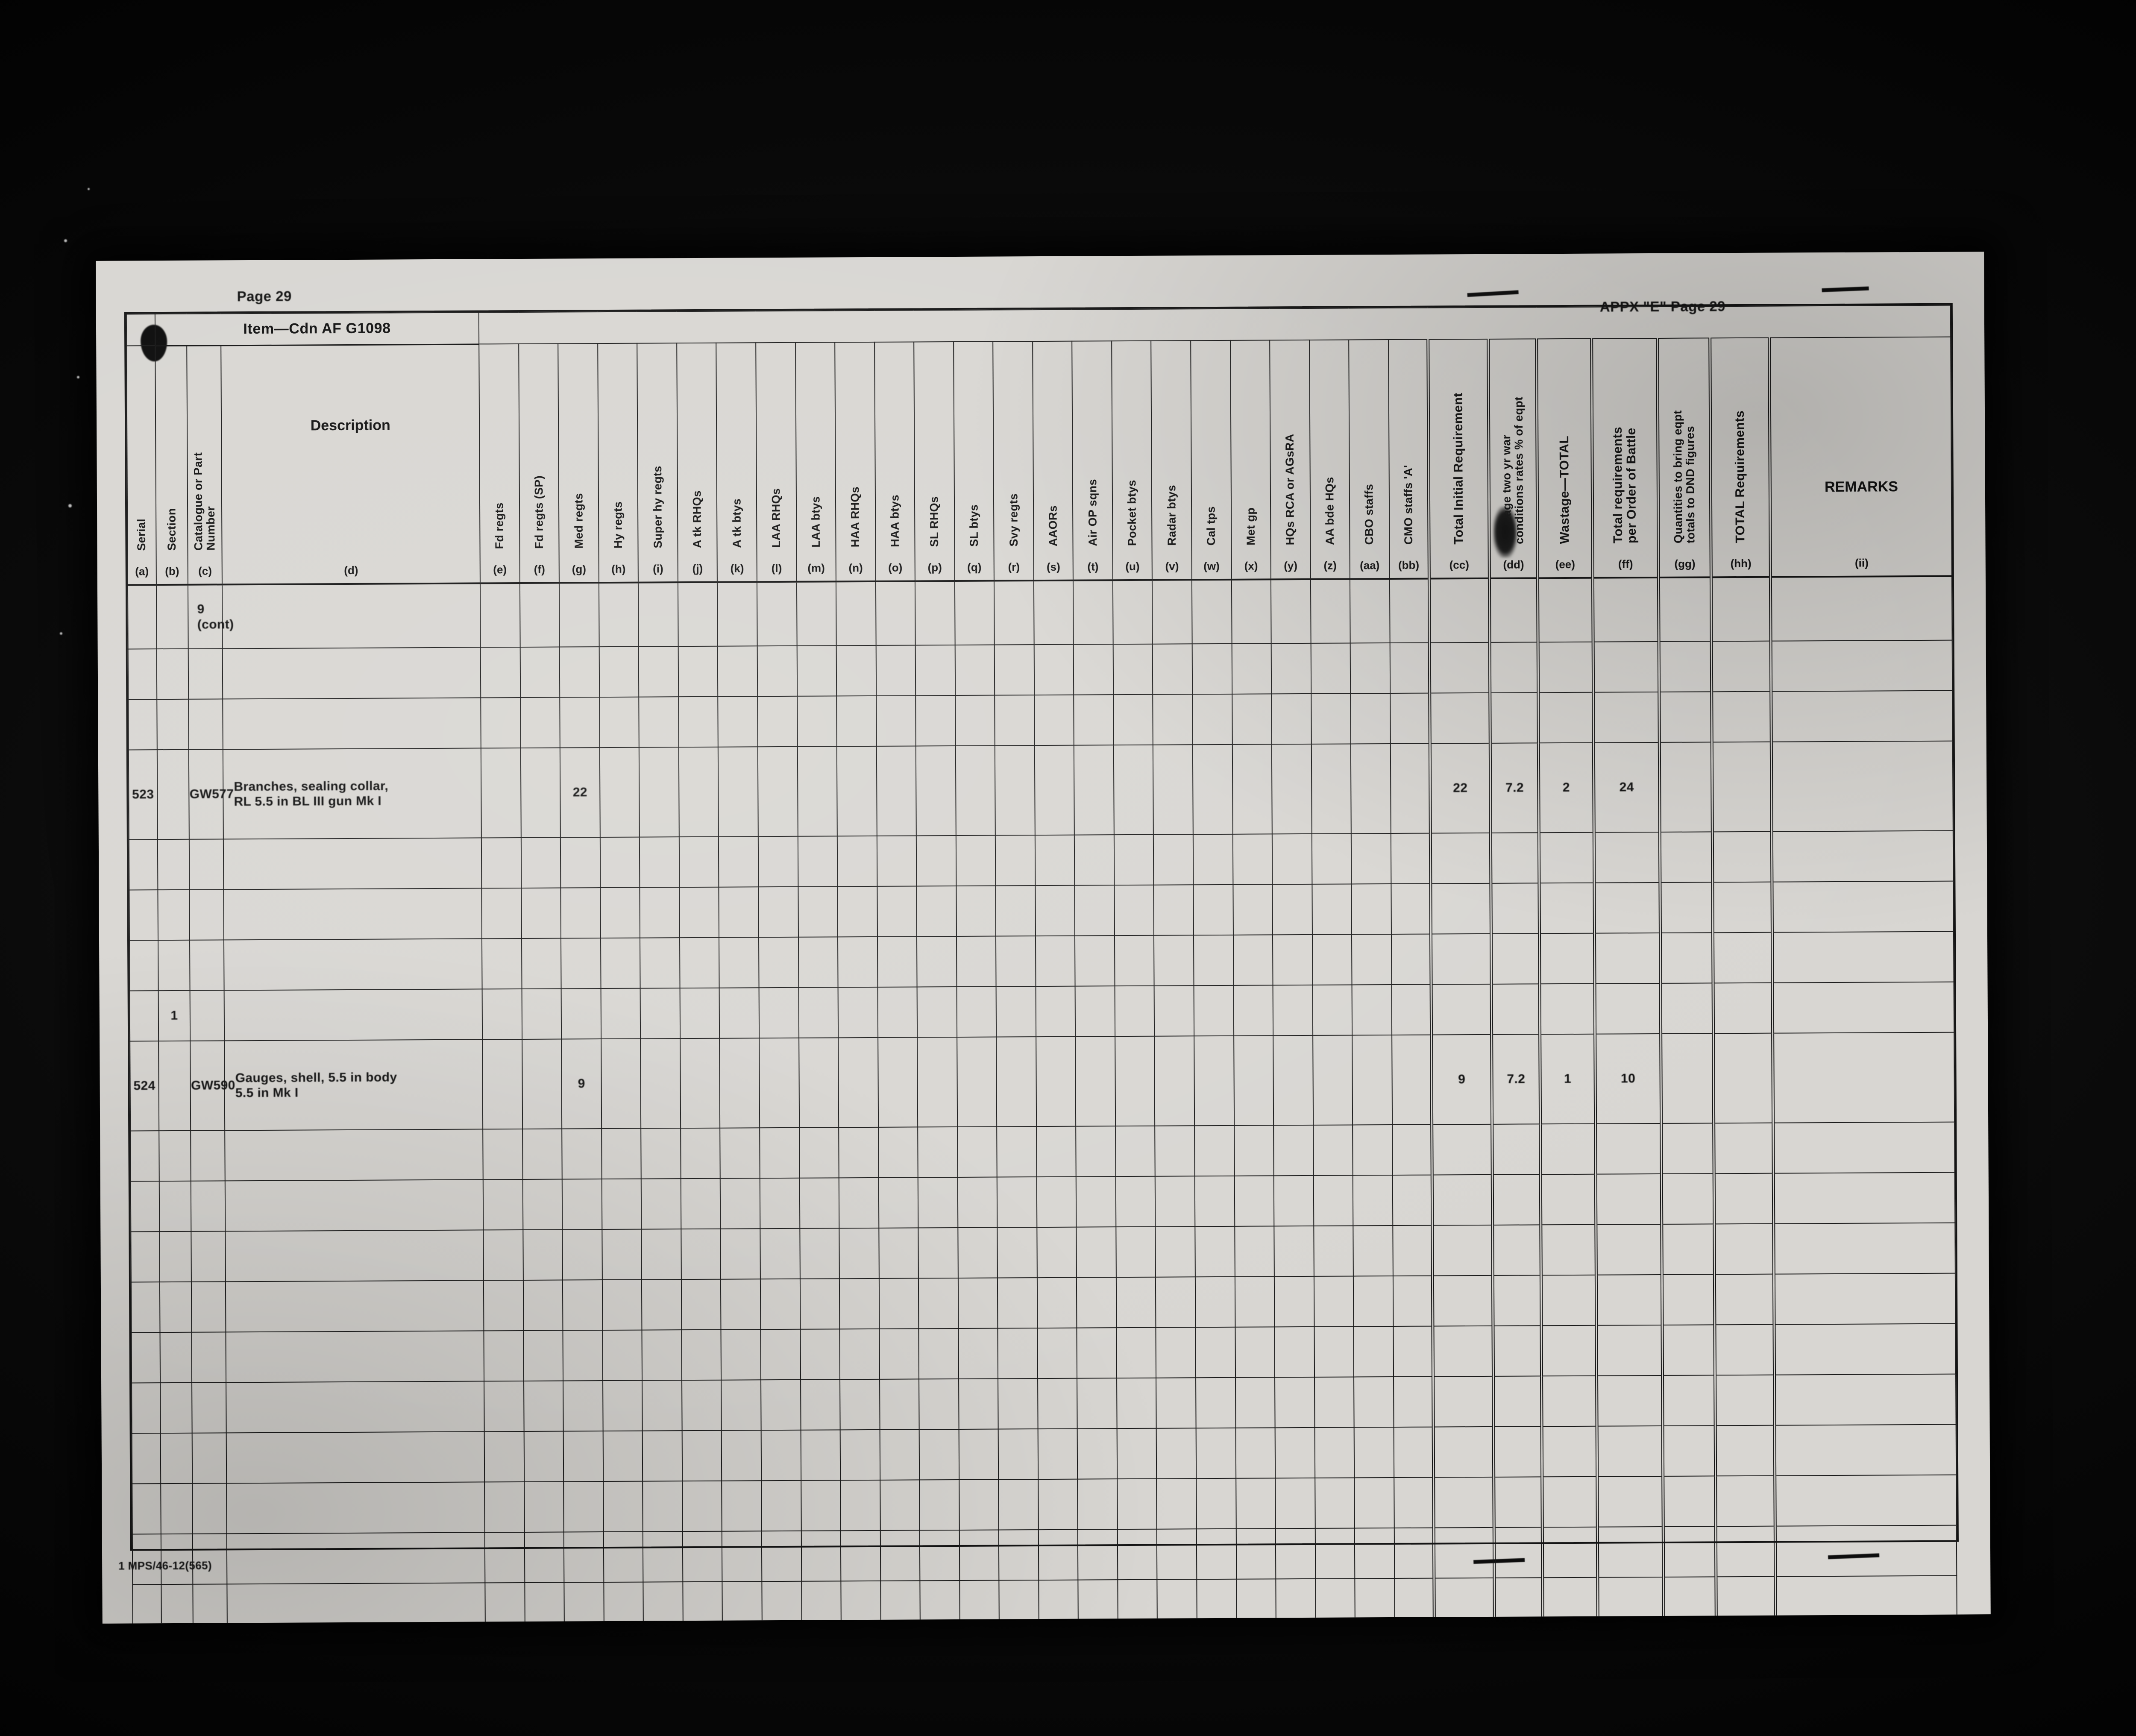 The height and width of the screenshot is (1736, 2136). Describe the element at coordinates (624, 1603) in the screenshot. I see `cell-r18-h` at that location.